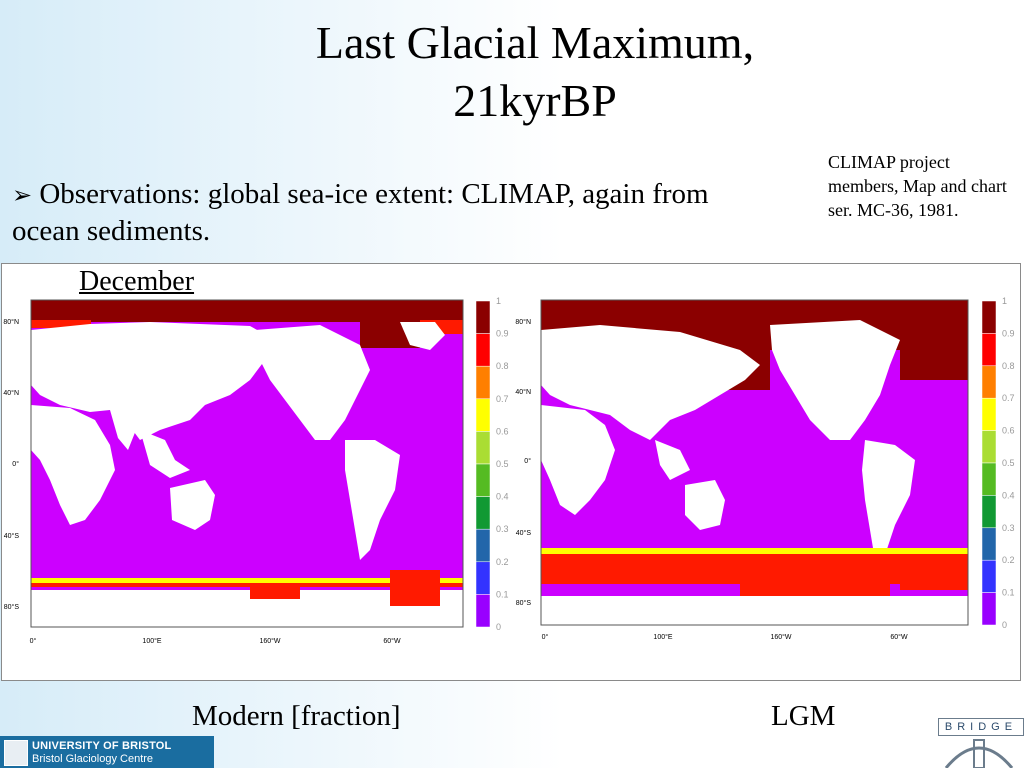 This screenshot has width=1024, height=768. What do you see at coordinates (73, 465) in the screenshot?
I see `map-modern-land-africa` at bounding box center [73, 465].